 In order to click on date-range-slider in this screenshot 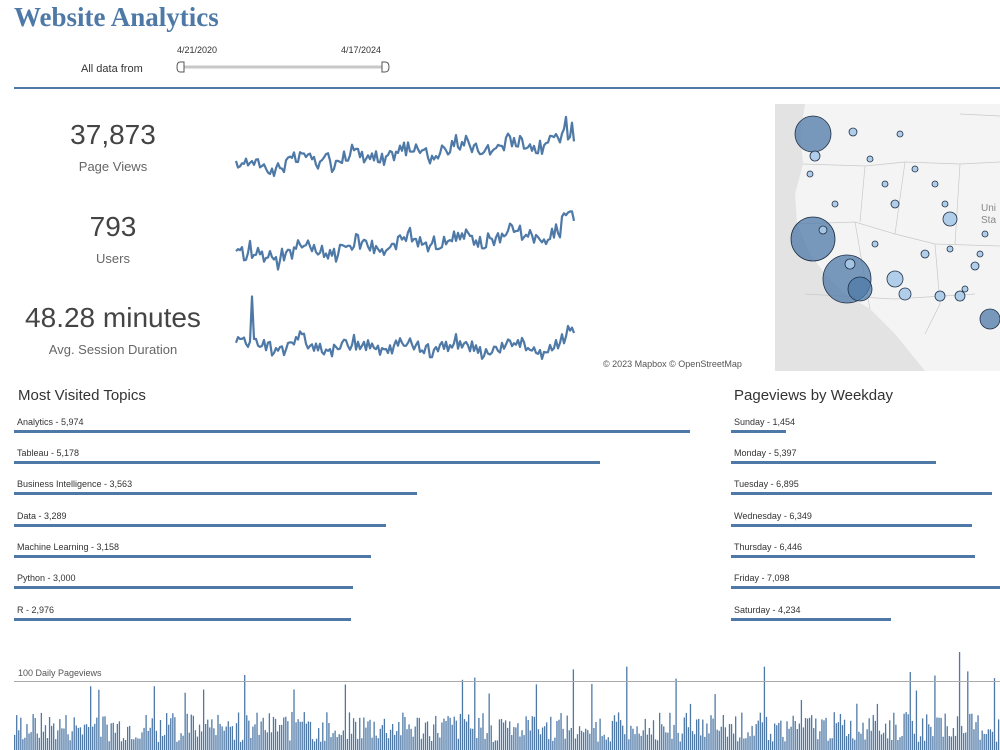, I will do `click(283, 67)`.